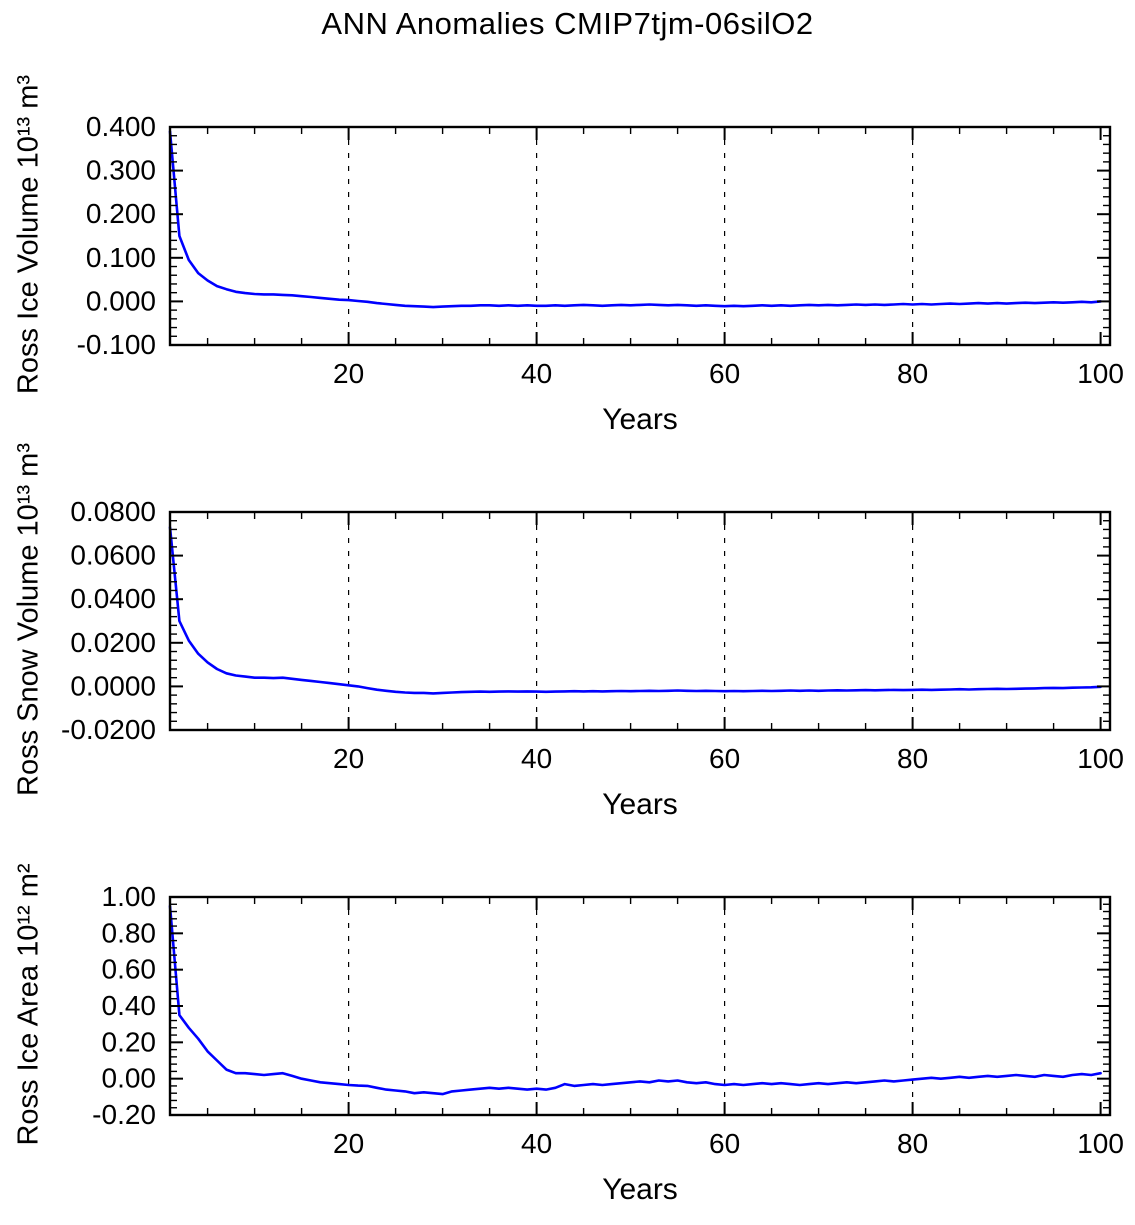  I want to click on svg-text: 0.40, so click(129, 1005).